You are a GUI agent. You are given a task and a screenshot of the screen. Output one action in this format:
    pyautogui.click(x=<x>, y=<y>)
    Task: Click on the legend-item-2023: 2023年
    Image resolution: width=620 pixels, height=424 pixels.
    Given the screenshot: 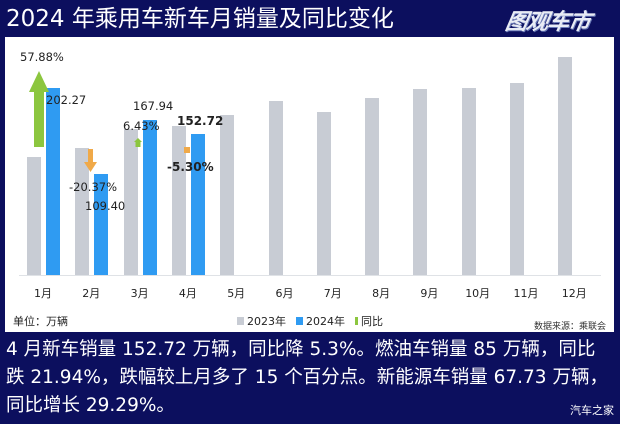 What is the action you would take?
    pyautogui.click(x=261, y=321)
    